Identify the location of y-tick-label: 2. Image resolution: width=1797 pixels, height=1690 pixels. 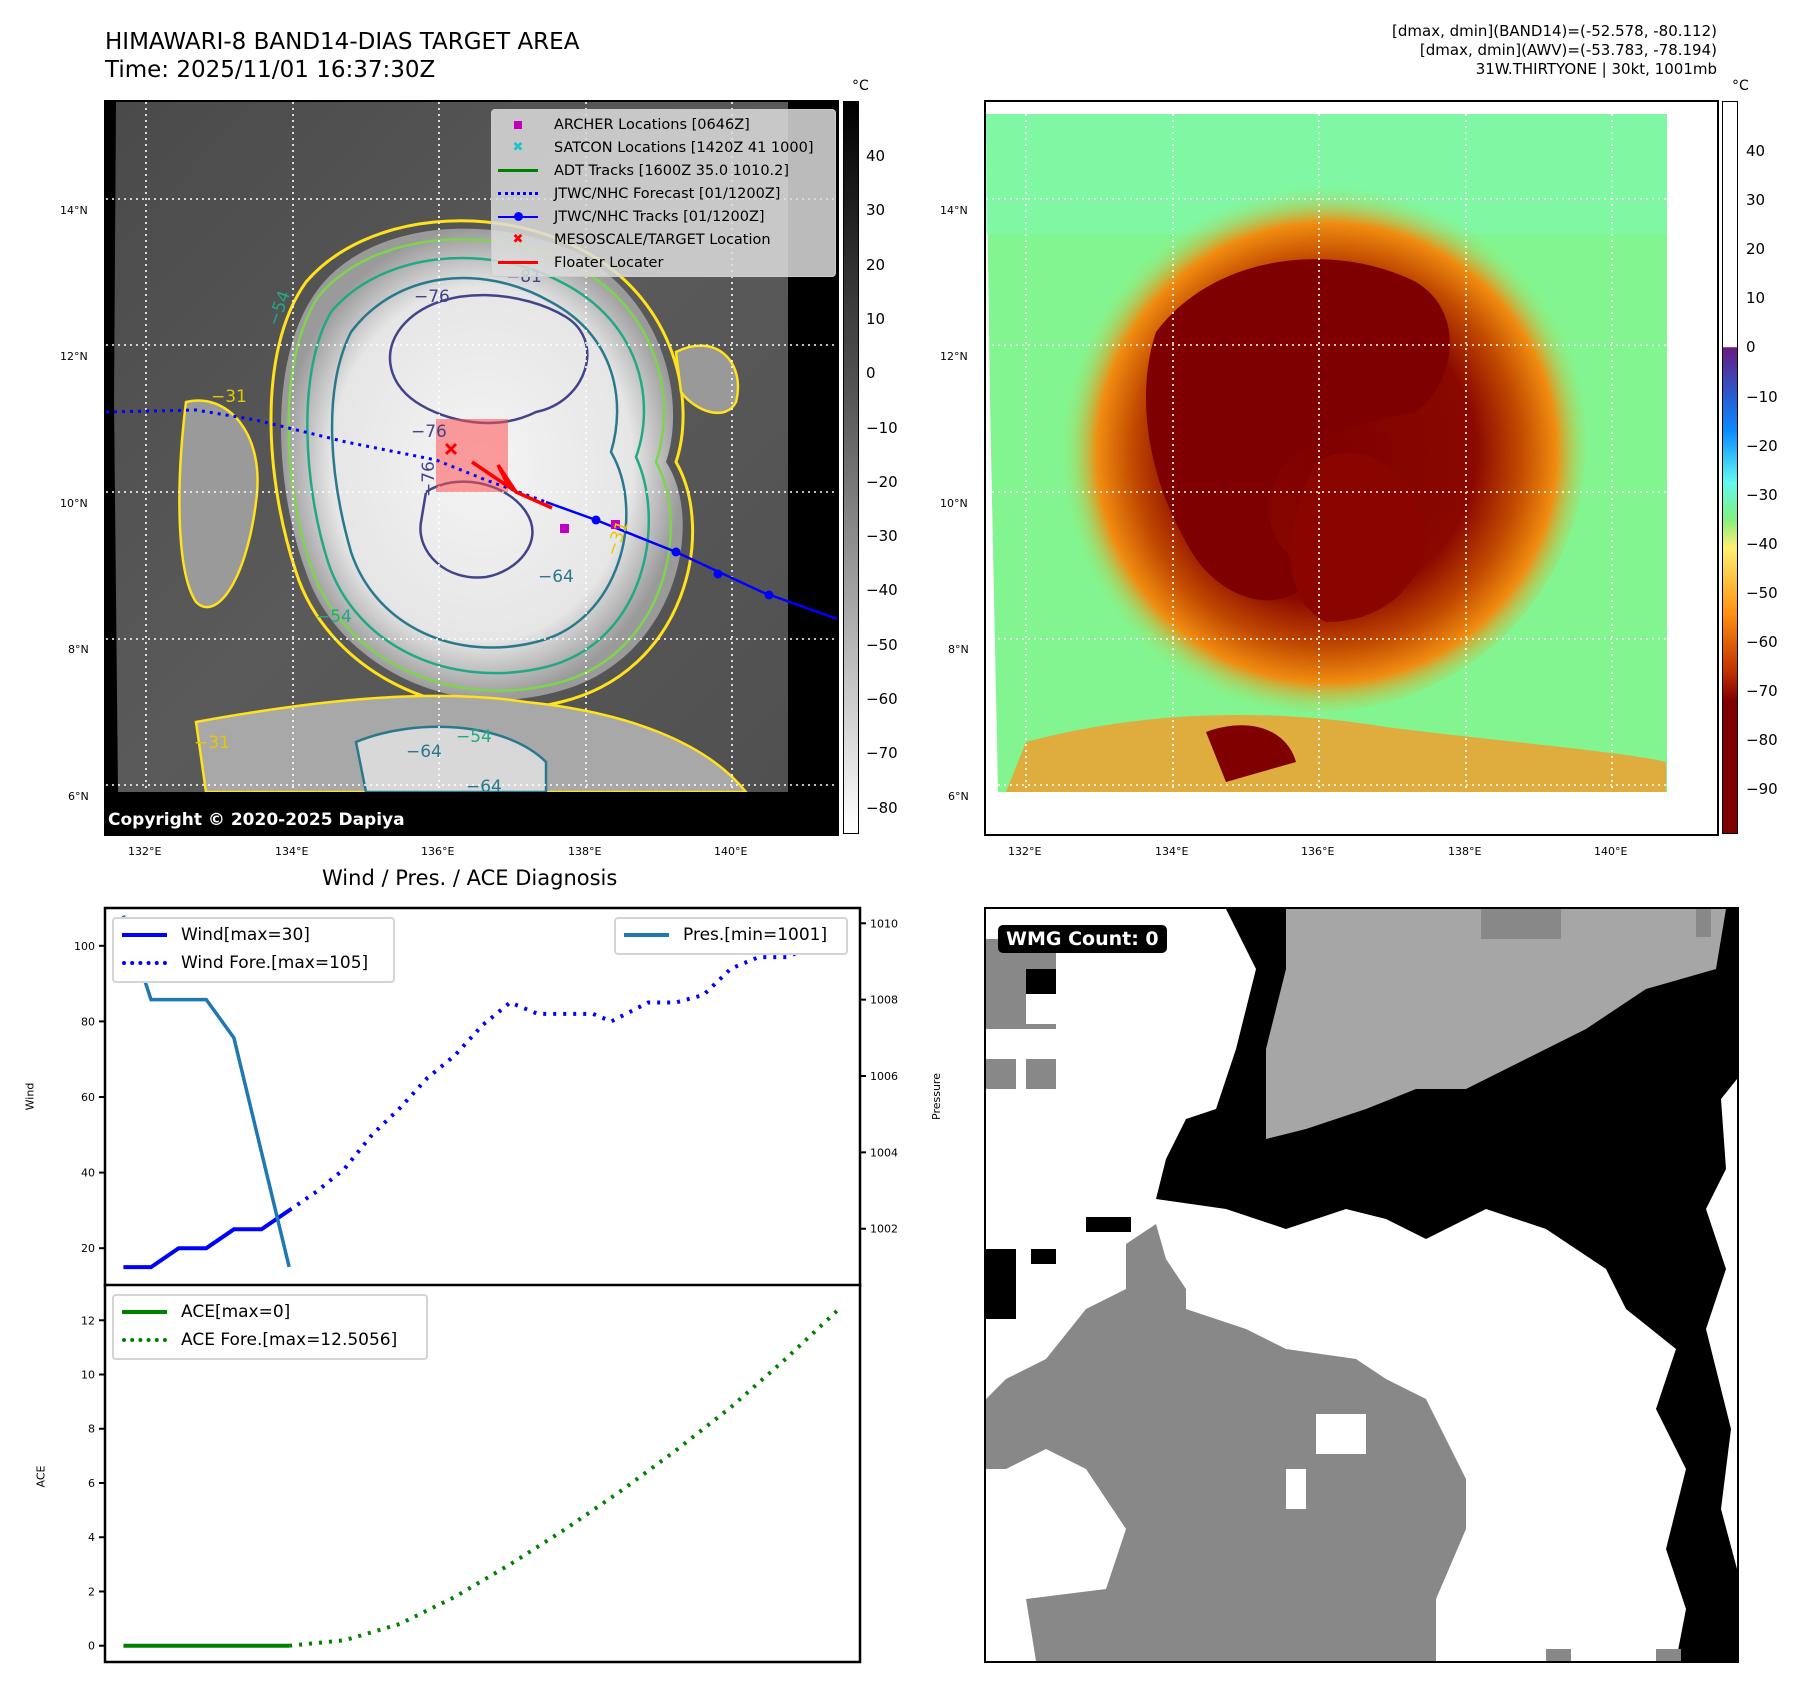
(91, 1591).